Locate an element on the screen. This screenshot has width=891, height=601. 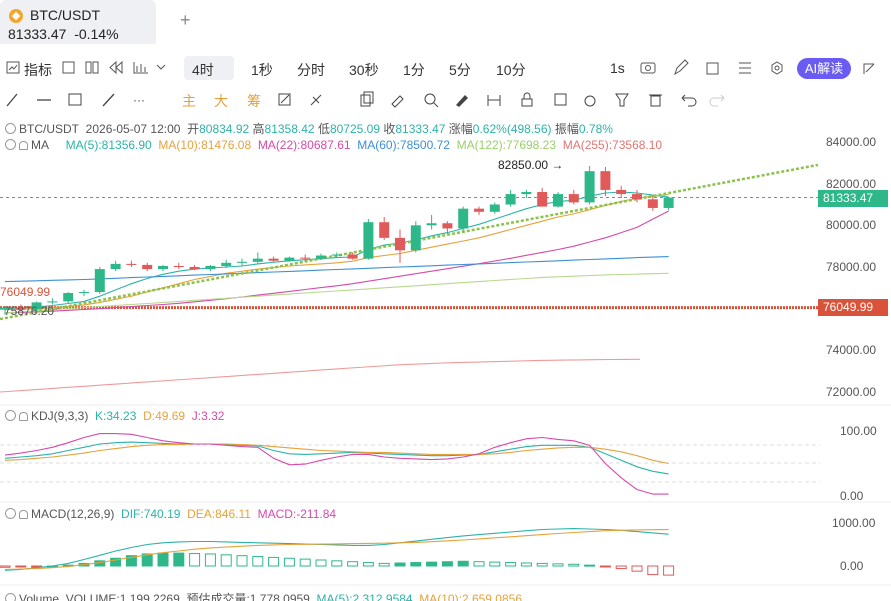
timeframe-10m: 10分 is located at coordinates (511, 70).